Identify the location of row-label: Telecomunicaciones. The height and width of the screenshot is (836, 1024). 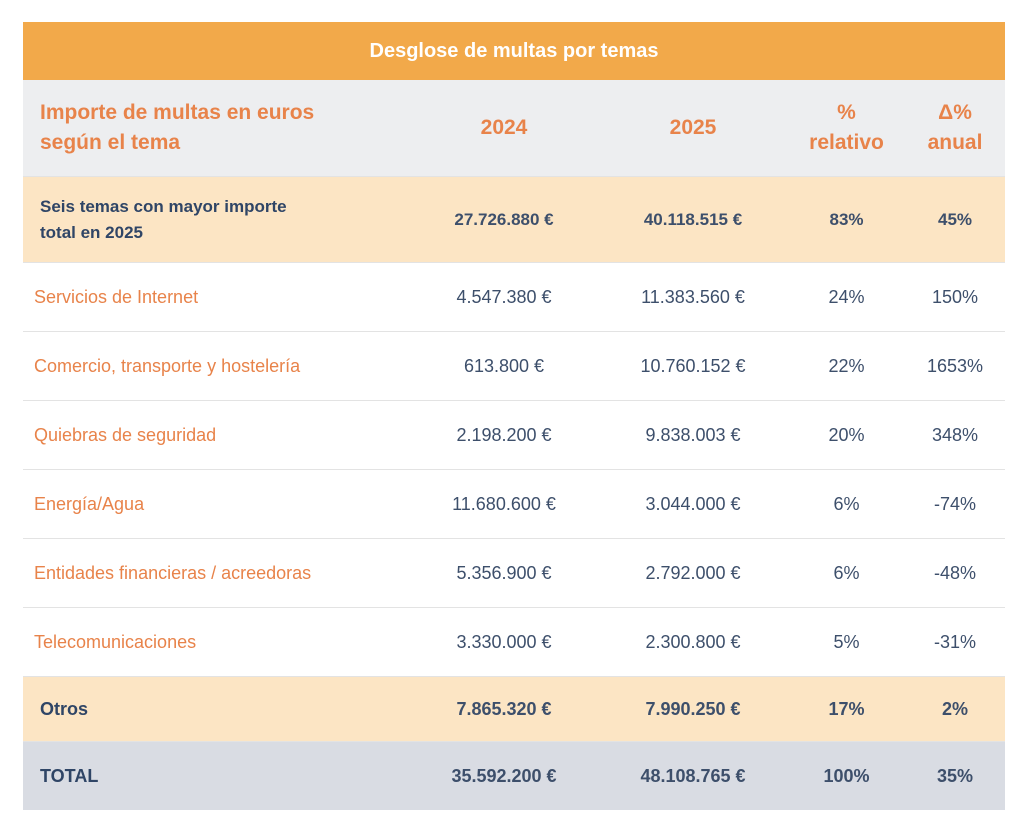
(216, 642).